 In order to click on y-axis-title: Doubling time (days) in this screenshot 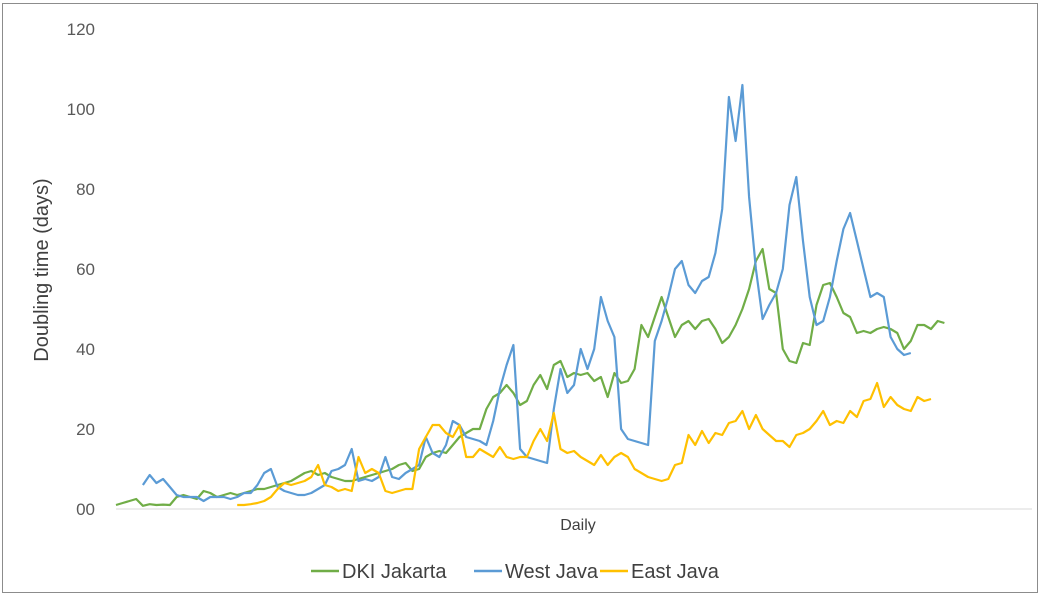, I will do `click(42, 269)`.